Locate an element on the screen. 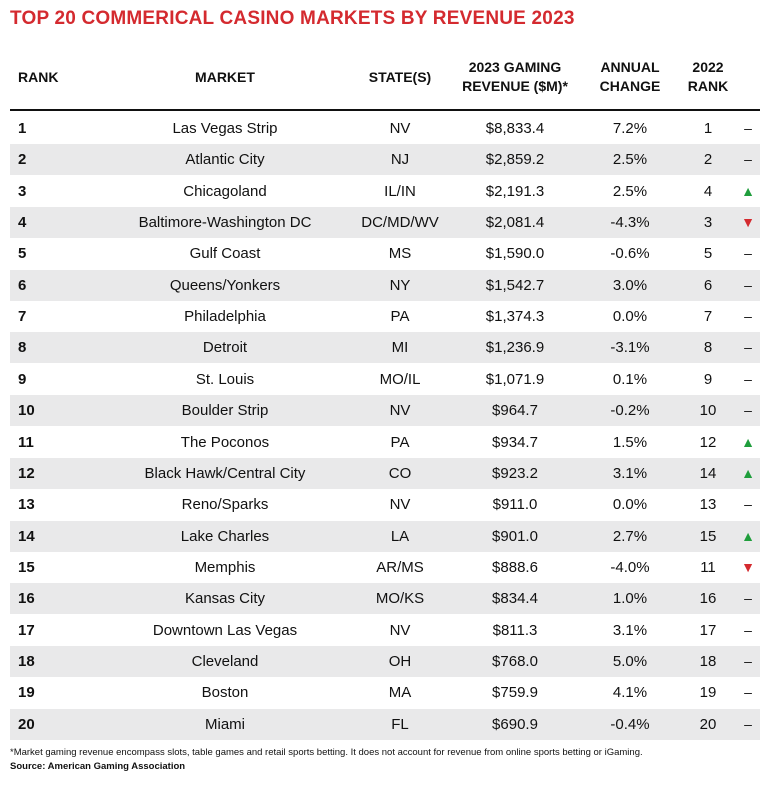 Image resolution: width=768 pixels, height=791 pixels. table-cell: Baltimore-Washington DC is located at coordinates (225, 223).